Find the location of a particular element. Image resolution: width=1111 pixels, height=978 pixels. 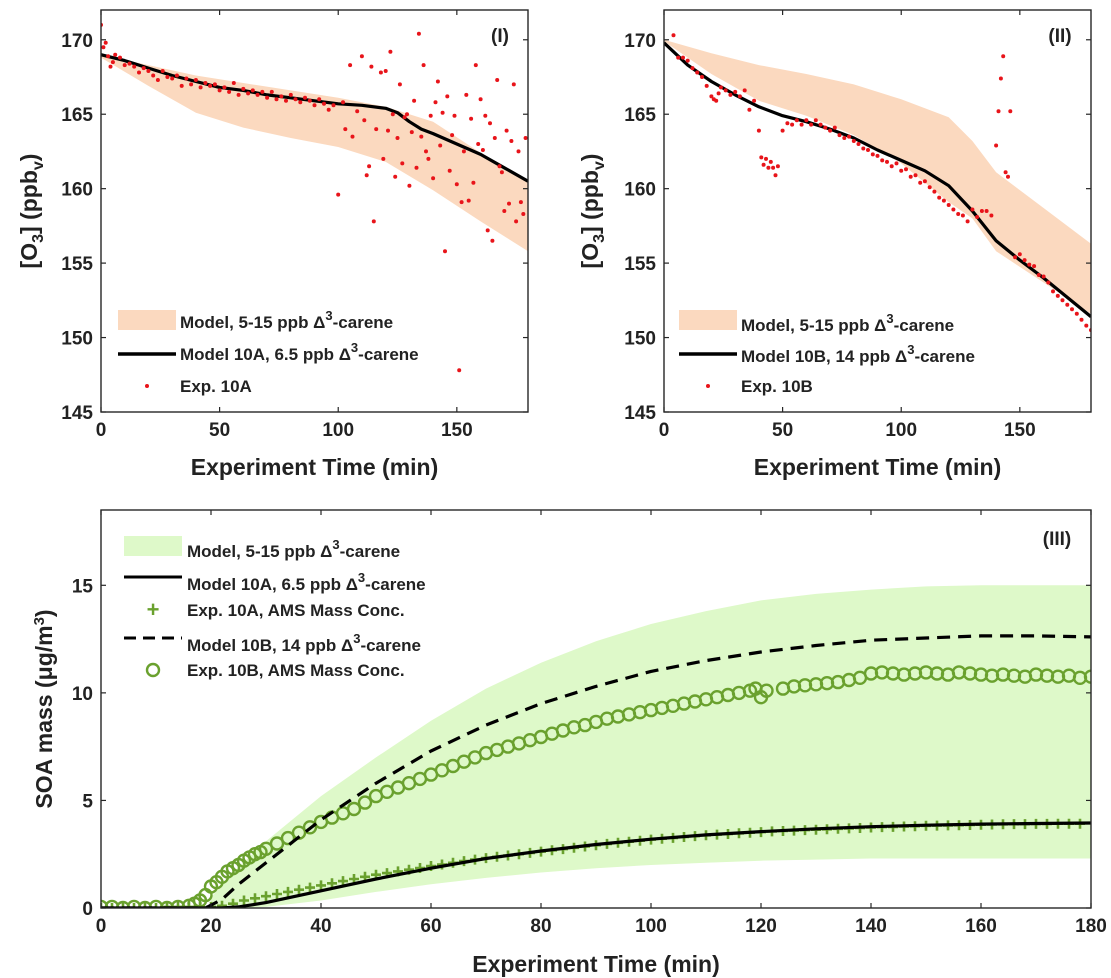

y-tick-label: 150 is located at coordinates (77, 339).